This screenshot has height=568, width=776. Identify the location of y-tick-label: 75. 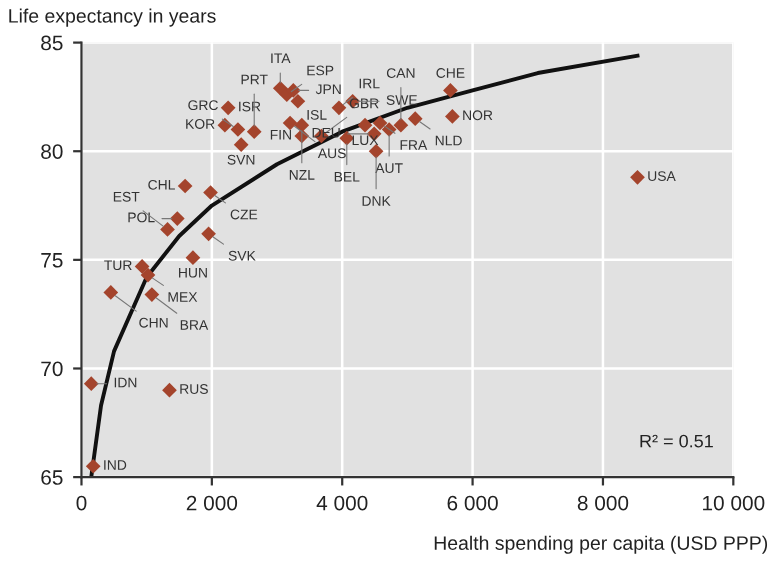
(52, 260).